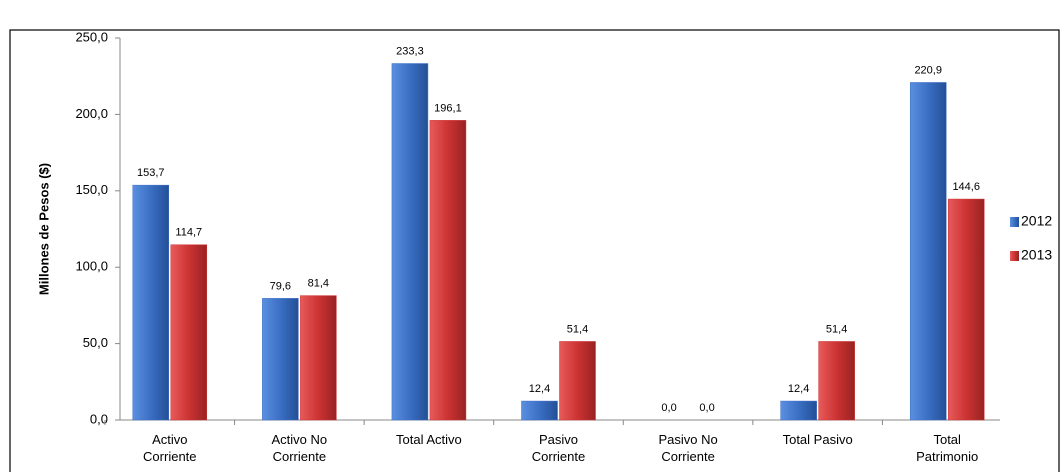 This screenshot has width=1060, height=472. I want to click on x-tick-label: Total Pasivo, so click(817, 439).